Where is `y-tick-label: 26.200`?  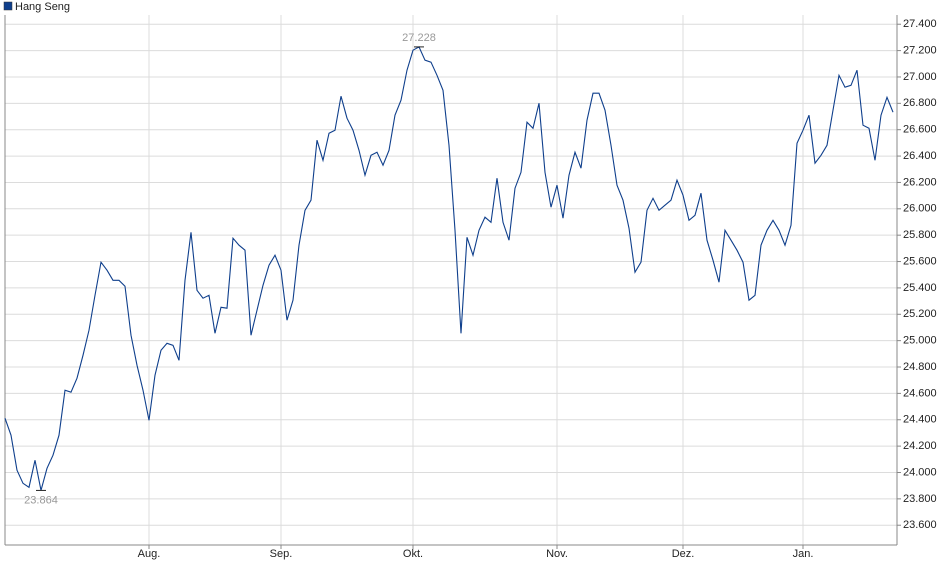
y-tick-label: 26.200 is located at coordinates (920, 182).